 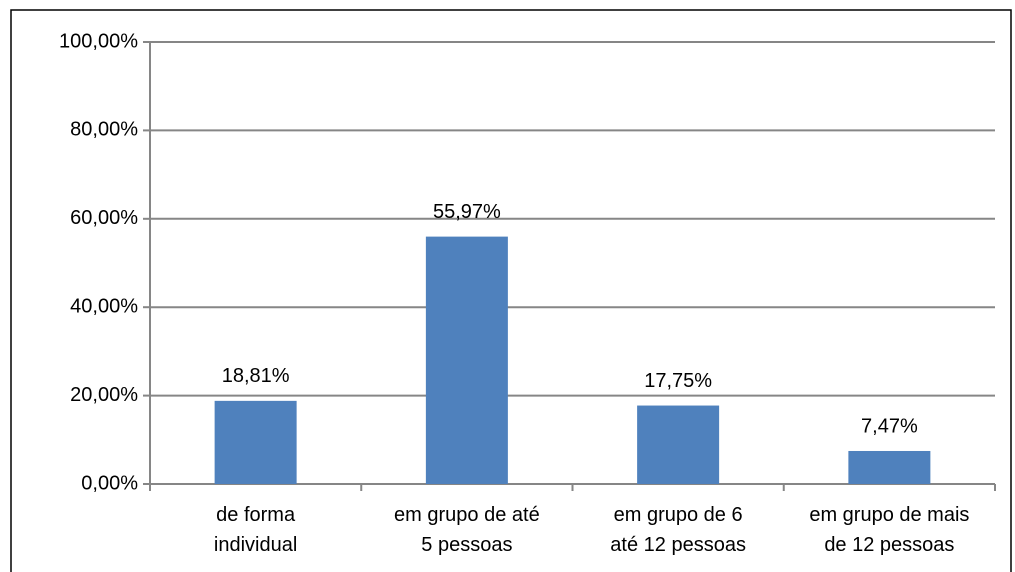 I want to click on y-tick-label: 20,00%, so click(x=104, y=395).